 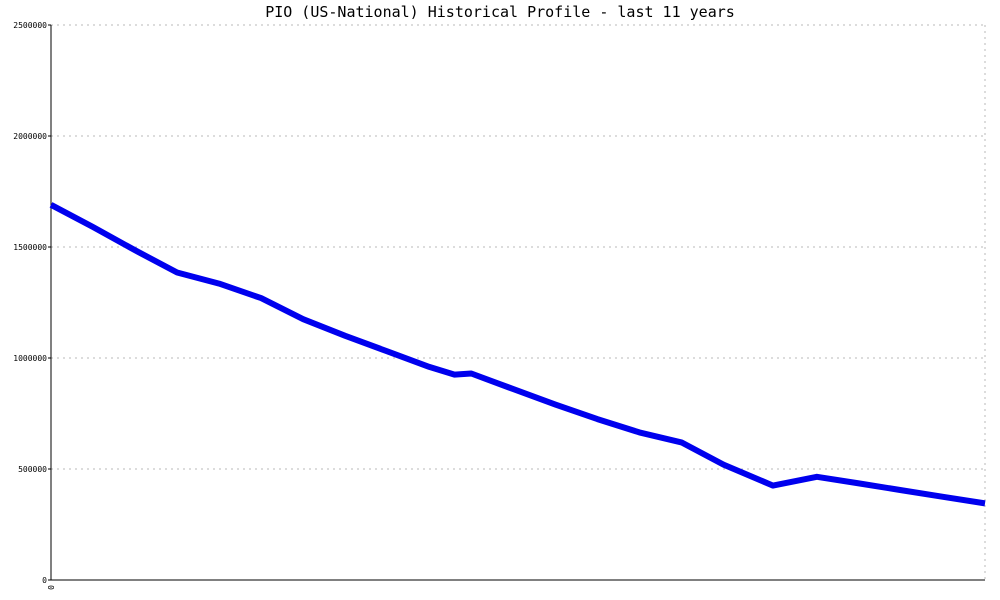 What do you see at coordinates (30, 247) in the screenshot?
I see `y-tick-label-3: 1500000` at bounding box center [30, 247].